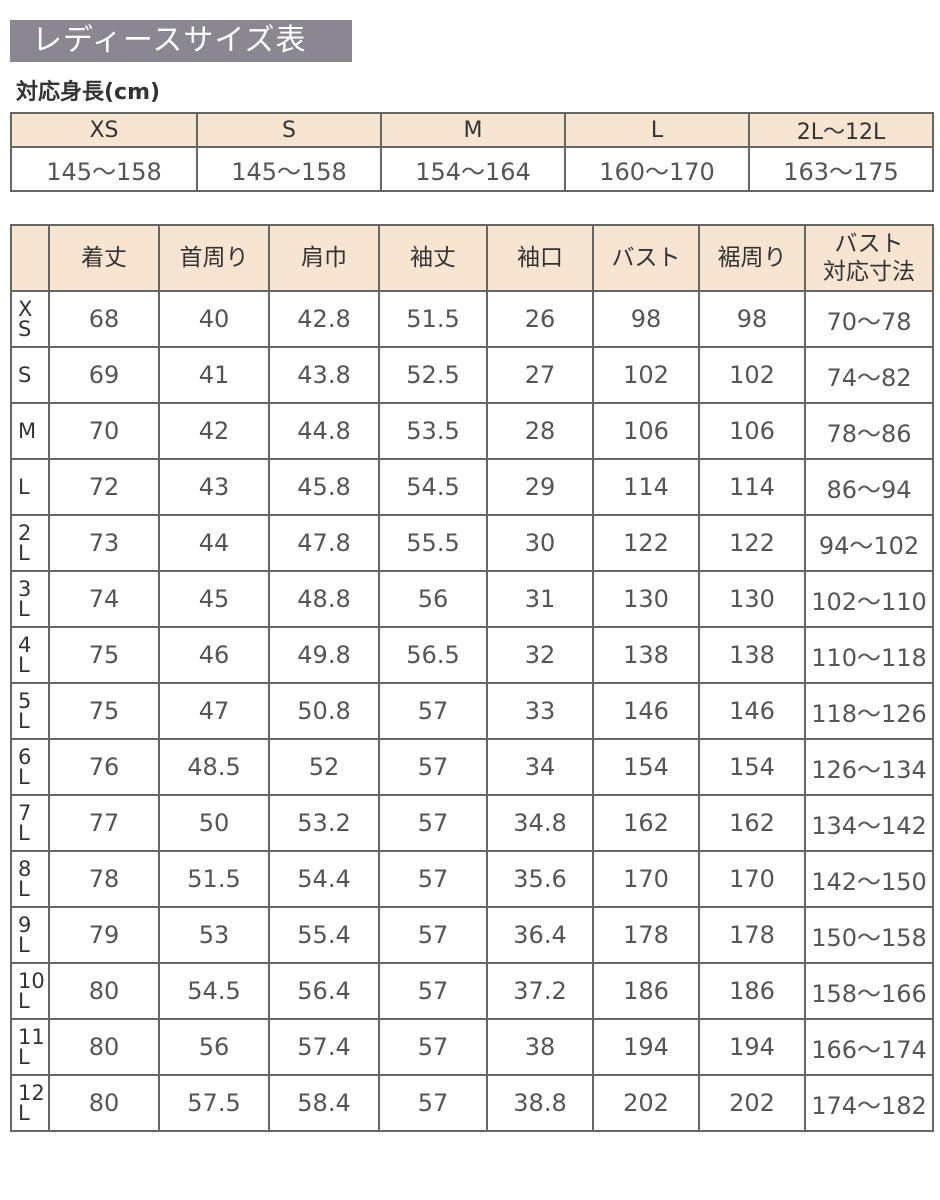 This screenshot has height=1200, width=940. I want to click on table-row: 9 L 79 53 55.4 57 36.4 178 178 150〜158, so click(472, 935).